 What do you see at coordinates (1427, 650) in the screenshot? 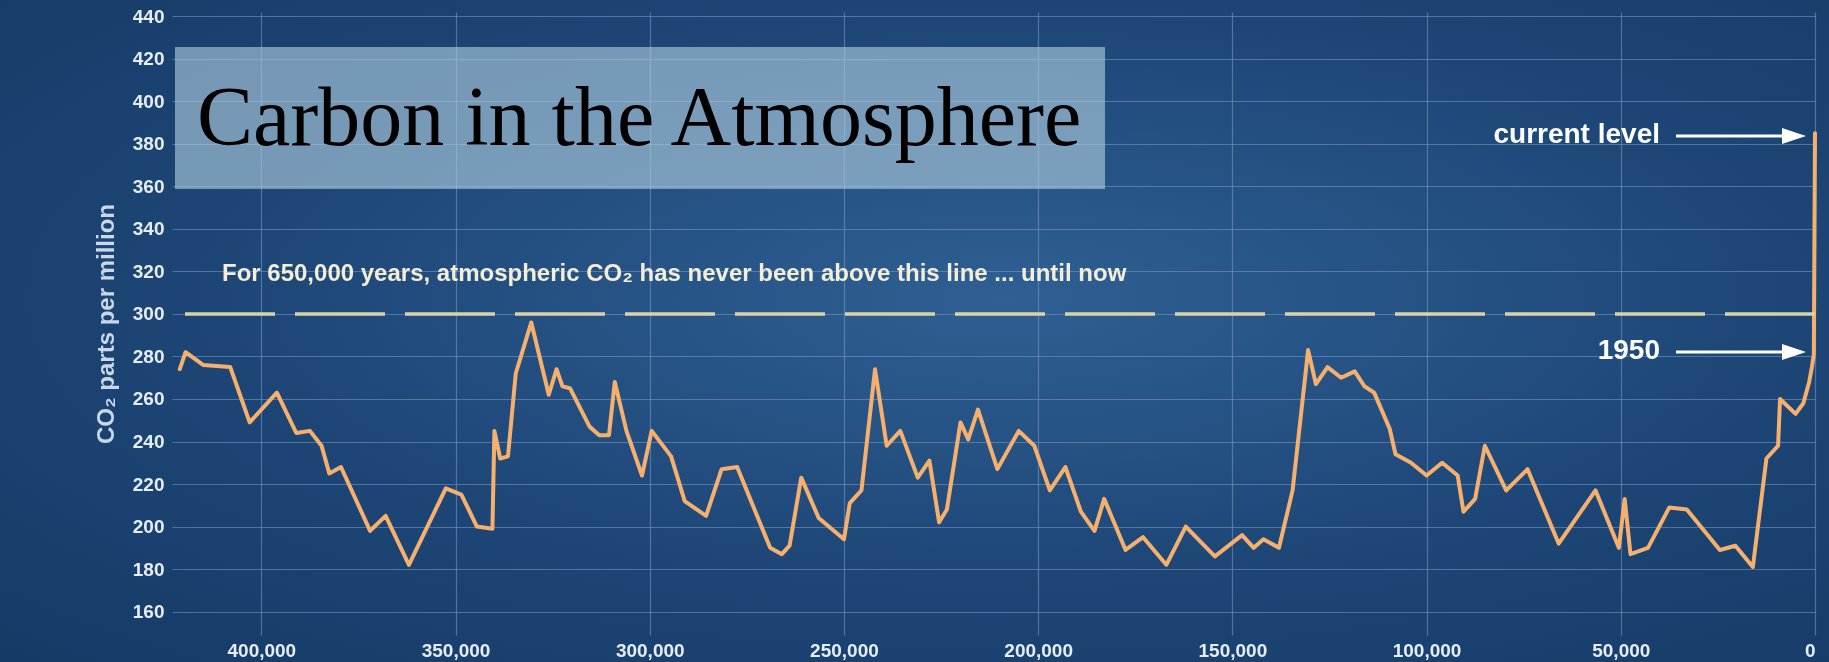
I see `x-tick-label: 100,000` at bounding box center [1427, 650].